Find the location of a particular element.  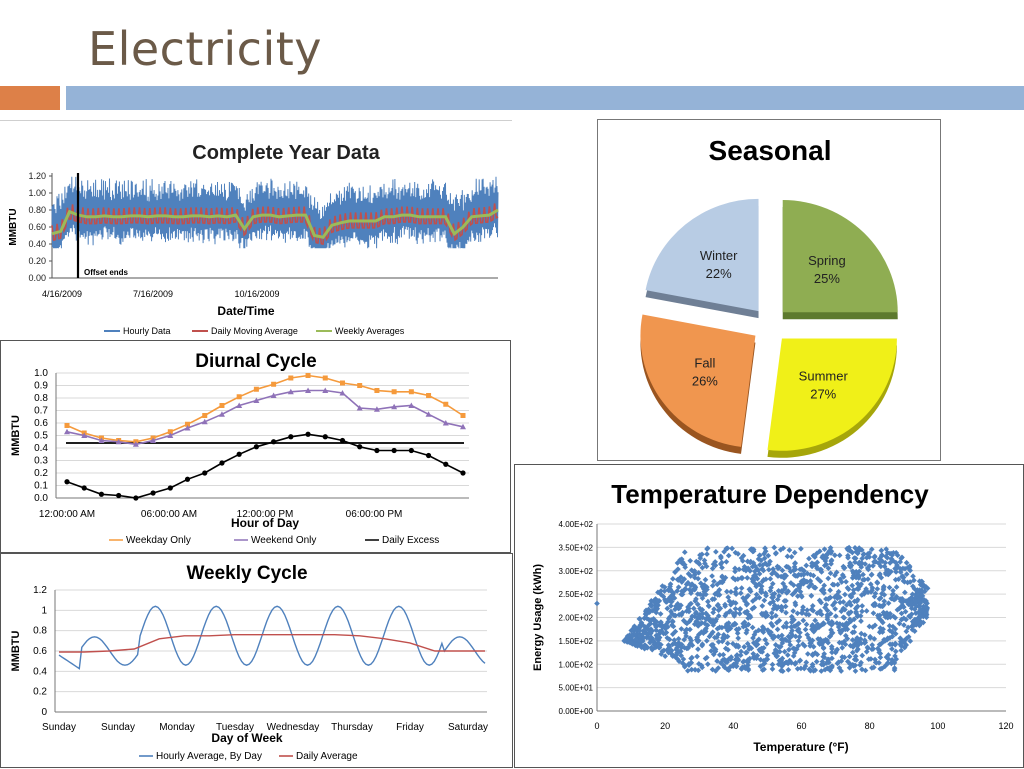

y-tick-label: 0.80 is located at coordinates (37, 210).